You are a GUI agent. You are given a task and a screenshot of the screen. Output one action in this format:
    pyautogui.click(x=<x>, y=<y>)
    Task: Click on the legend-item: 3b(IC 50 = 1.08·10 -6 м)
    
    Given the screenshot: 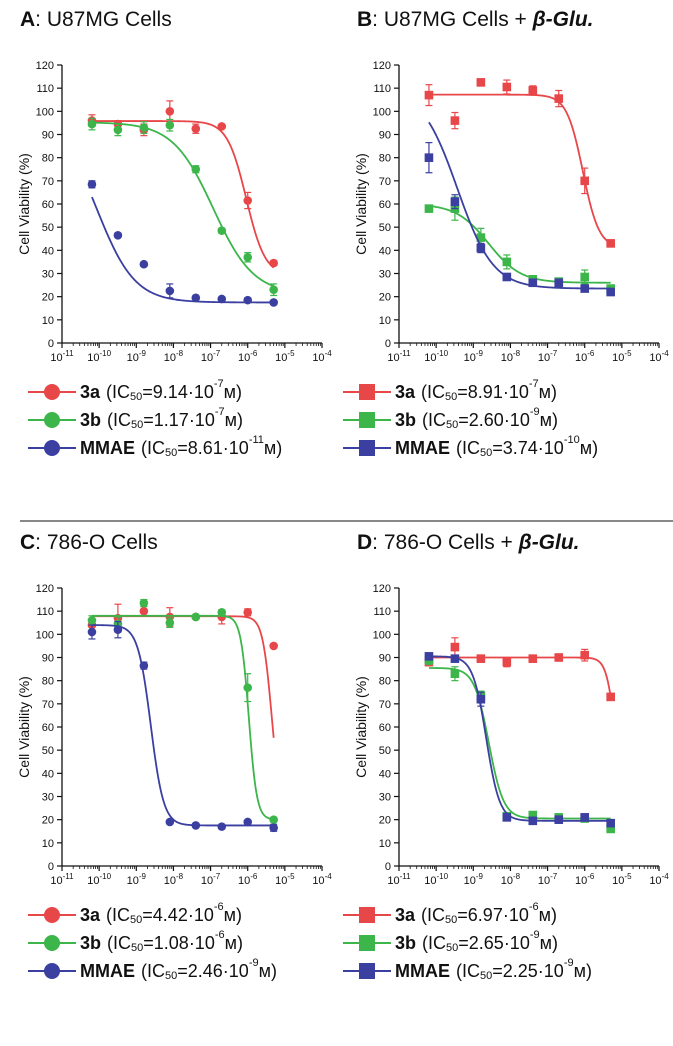 What is the action you would take?
    pyautogui.click(x=152, y=943)
    